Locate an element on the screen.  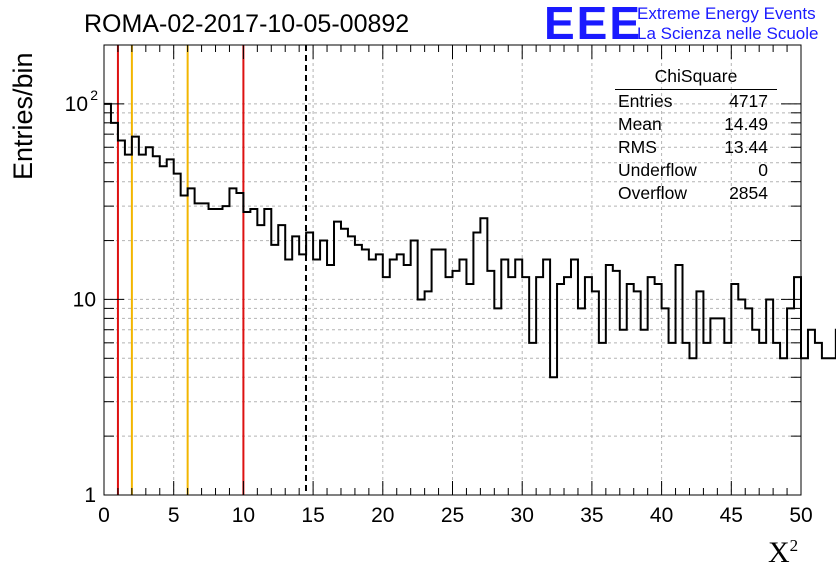
stats-label: RMS is located at coordinates (637, 147).